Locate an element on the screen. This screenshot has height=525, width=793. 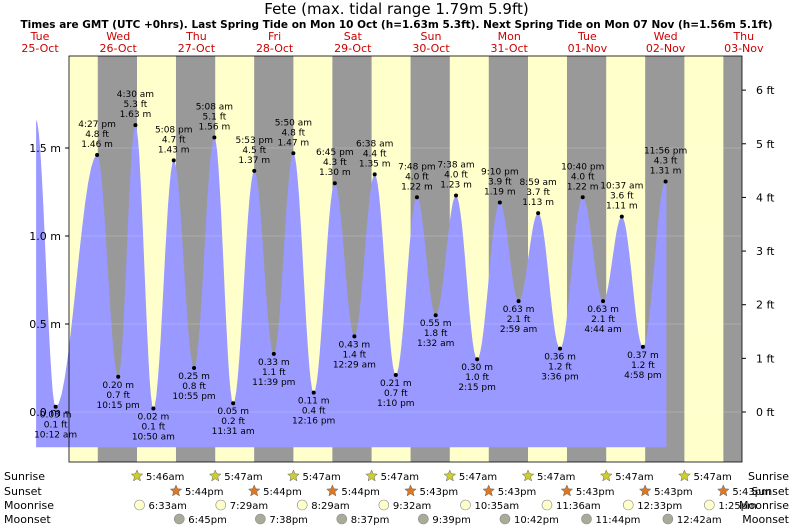
daylight-band is located at coordinates (704, 259).